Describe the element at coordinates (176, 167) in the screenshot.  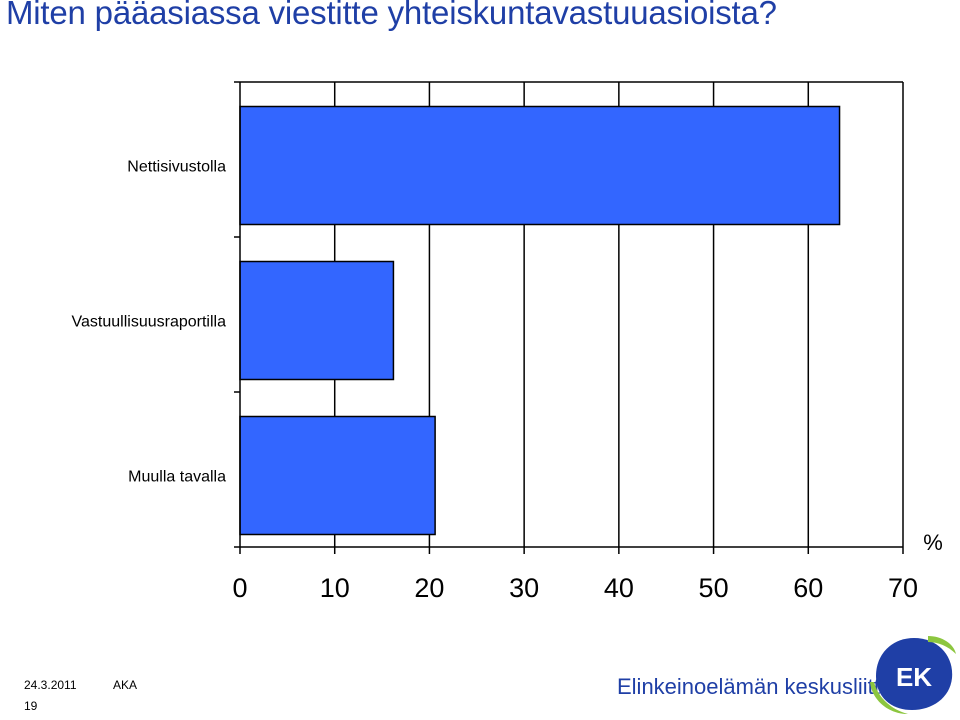
I see `category-label: Nettisivustolla` at that location.